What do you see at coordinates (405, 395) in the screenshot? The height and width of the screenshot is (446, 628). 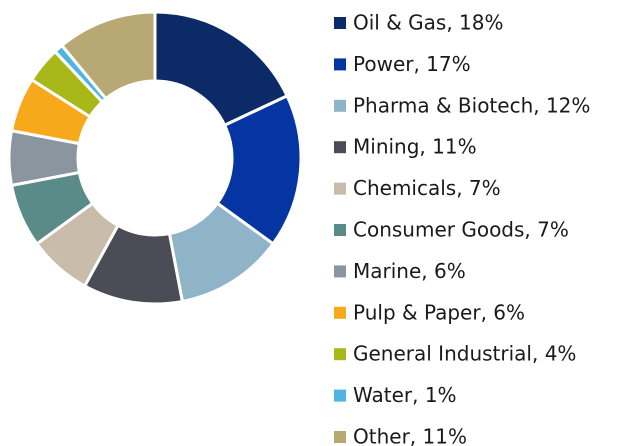 I see `legend-label: Water, 1%` at bounding box center [405, 395].